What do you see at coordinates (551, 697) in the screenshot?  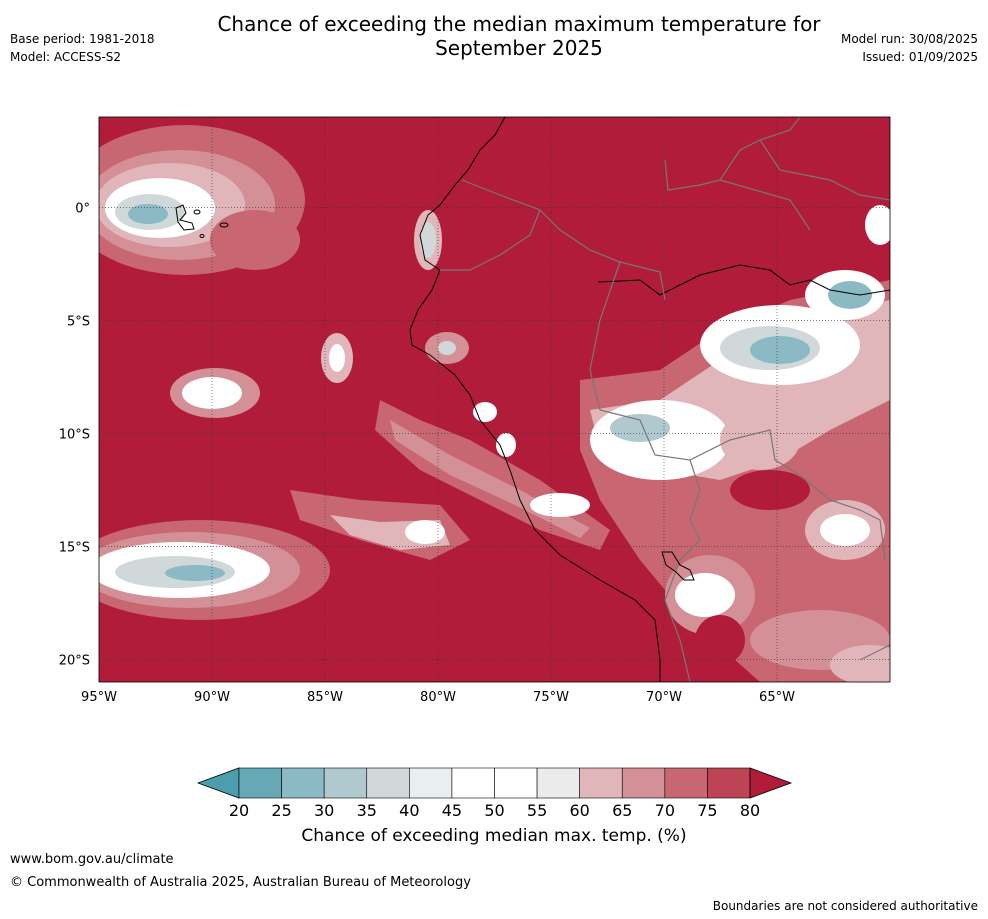 I see `lon-label: 75°W` at bounding box center [551, 697].